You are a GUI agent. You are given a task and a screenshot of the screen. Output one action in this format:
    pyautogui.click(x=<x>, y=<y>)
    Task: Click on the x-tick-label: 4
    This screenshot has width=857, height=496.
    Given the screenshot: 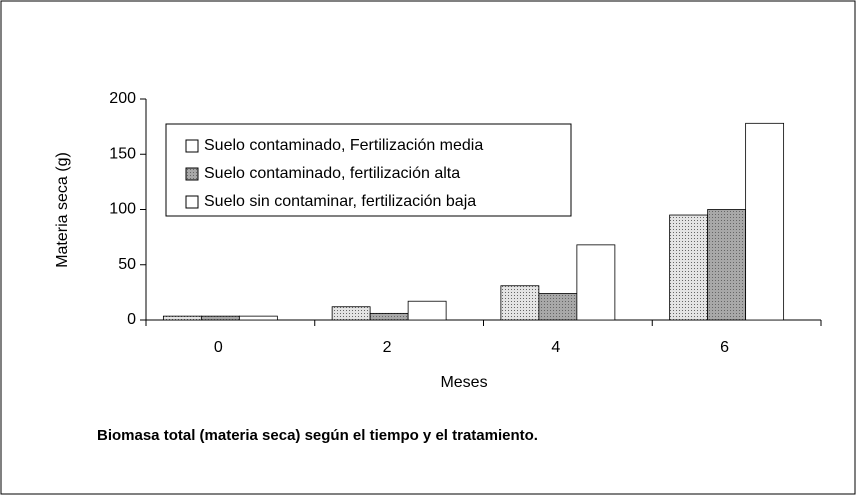 What is the action you would take?
    pyautogui.click(x=555, y=347)
    